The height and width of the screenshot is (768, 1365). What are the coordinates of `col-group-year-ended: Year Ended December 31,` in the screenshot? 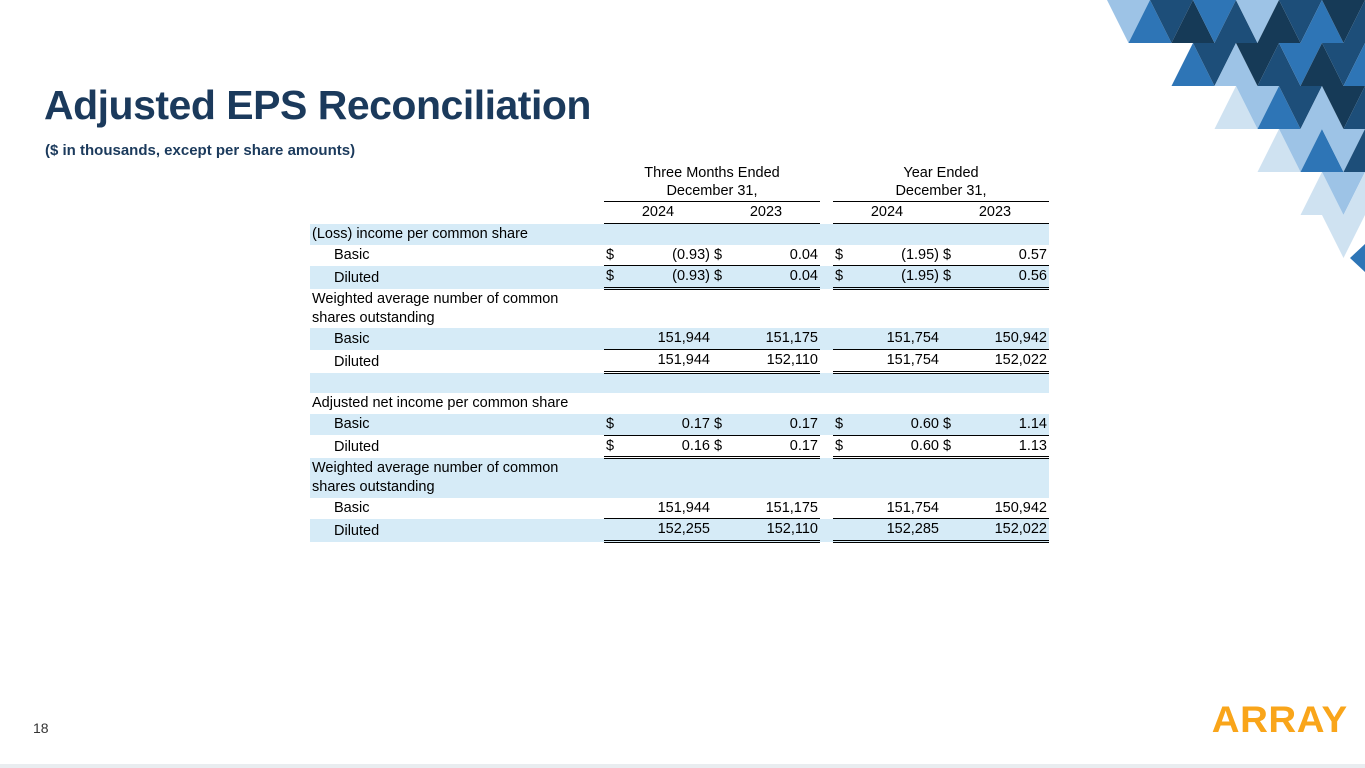 It's located at (941, 183).